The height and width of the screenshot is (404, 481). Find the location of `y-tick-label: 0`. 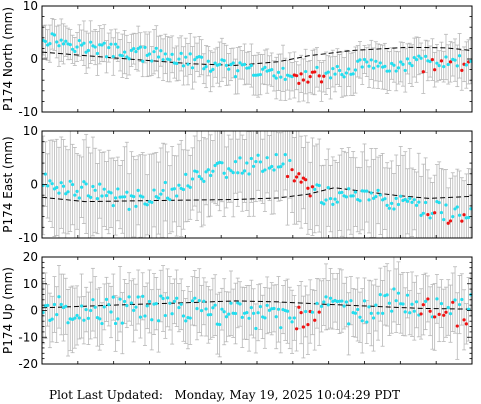

y-tick-label: 0 is located at coordinates (34, 59).